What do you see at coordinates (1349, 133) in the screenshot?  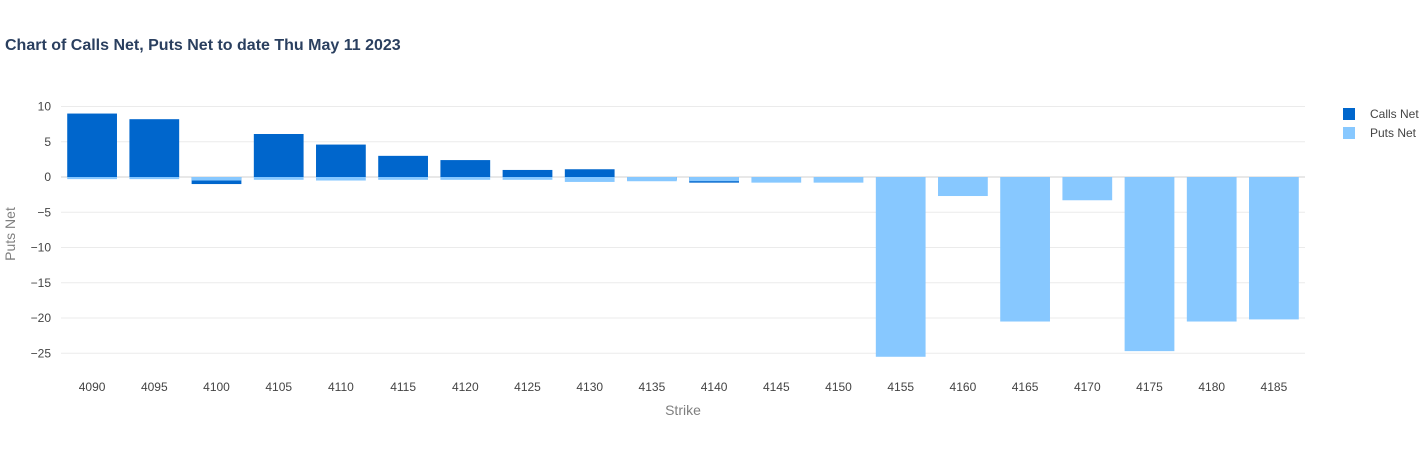 I see `legend-swatch-puts-net` at bounding box center [1349, 133].